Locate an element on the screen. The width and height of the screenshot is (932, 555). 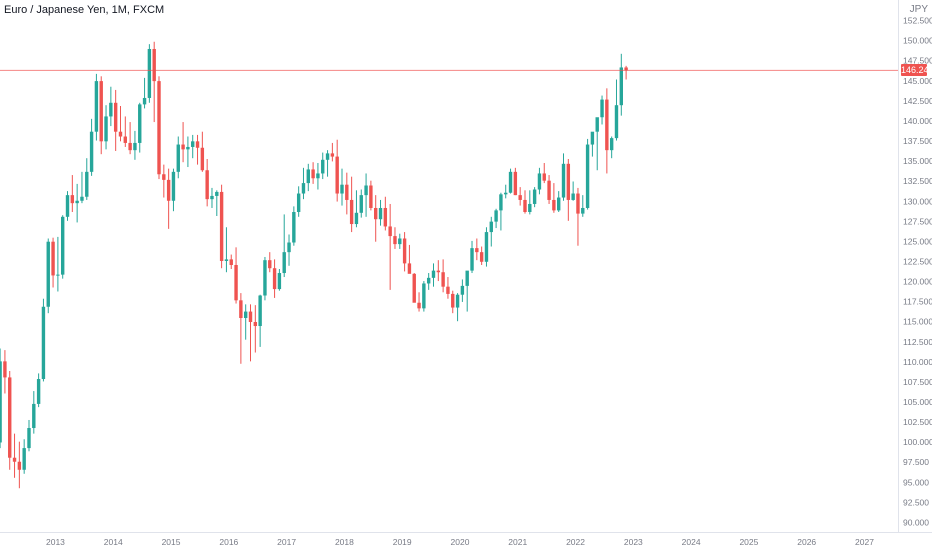
x-tick-label: 2016 is located at coordinates (228, 542).